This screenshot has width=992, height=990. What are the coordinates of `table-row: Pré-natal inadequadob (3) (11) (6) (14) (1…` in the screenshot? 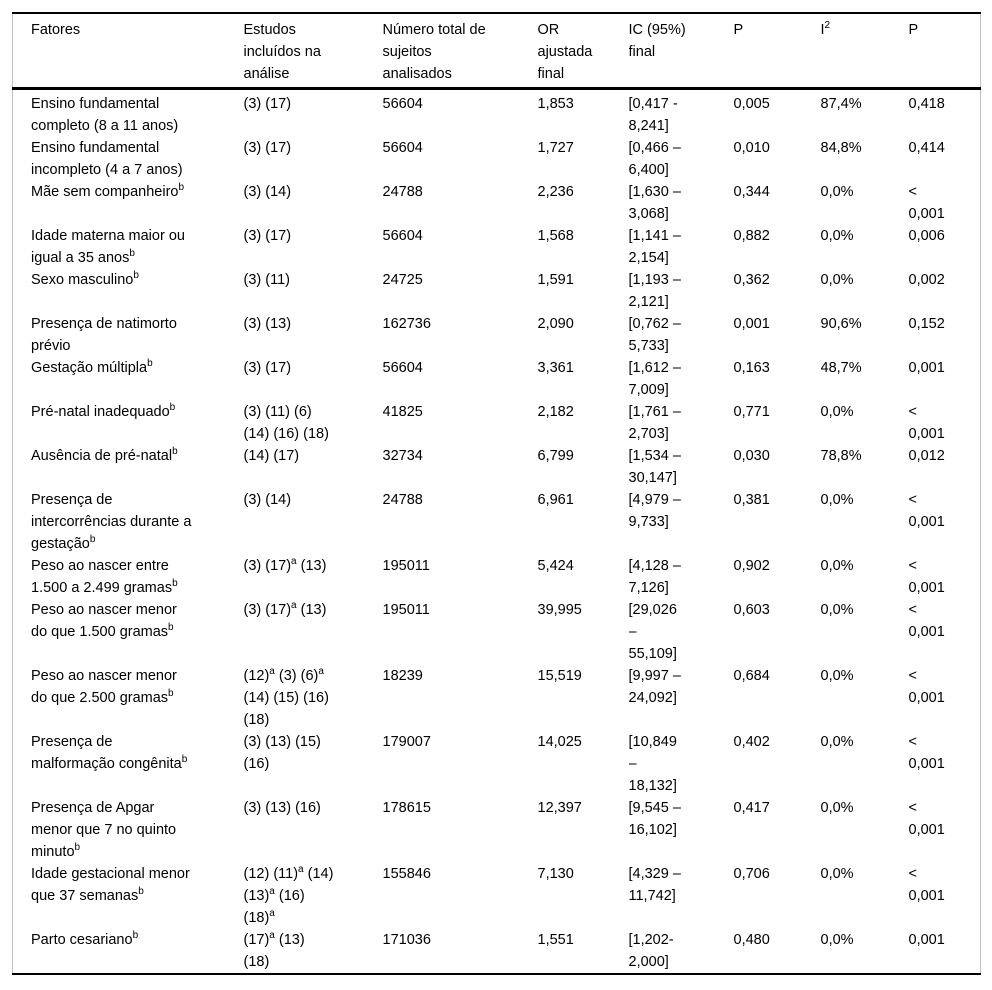 It's located at (497, 423).